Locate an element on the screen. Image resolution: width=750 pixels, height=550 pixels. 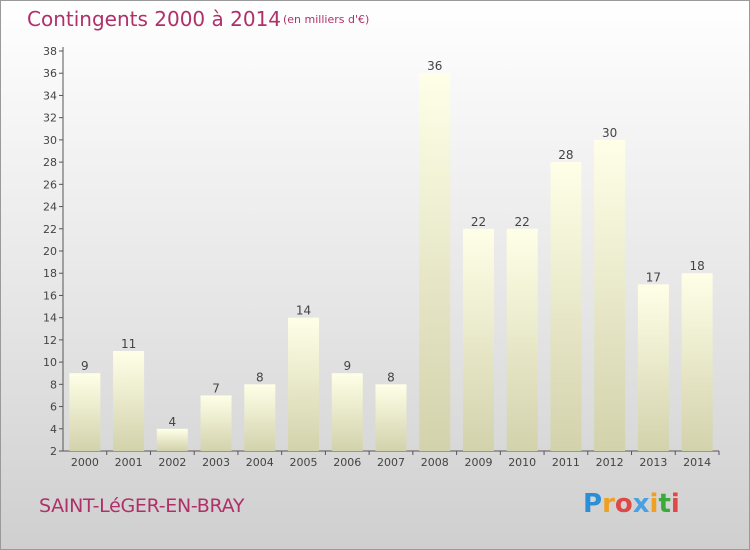
bar-2012 is located at coordinates (610, 295).